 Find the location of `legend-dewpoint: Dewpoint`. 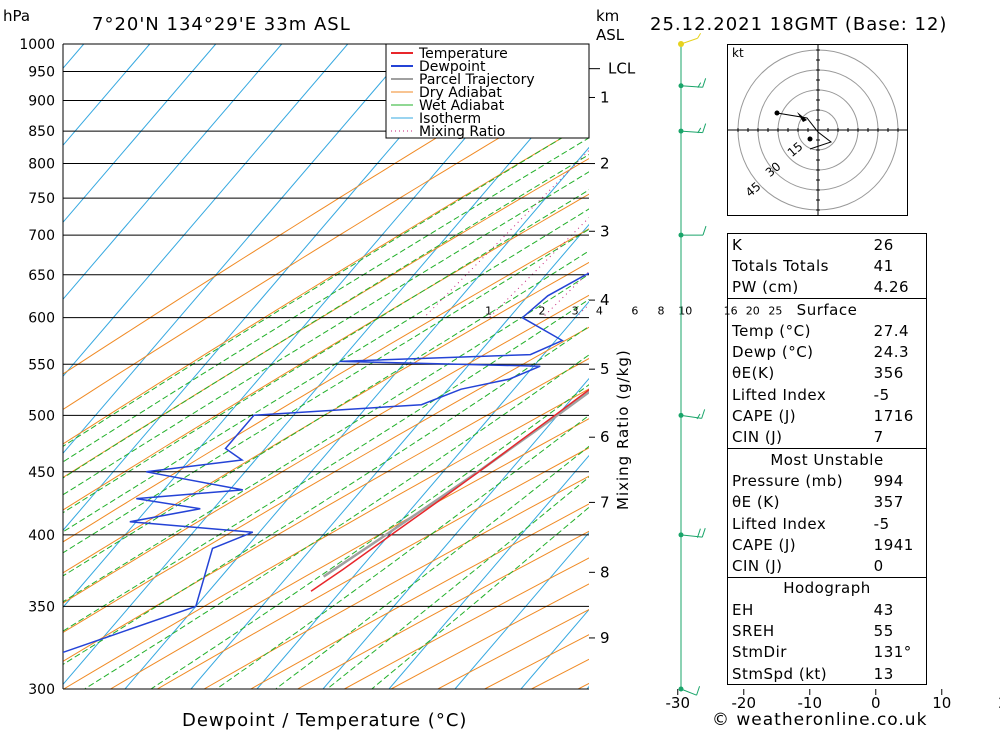

legend-dewpoint: Dewpoint is located at coordinates (452, 67).